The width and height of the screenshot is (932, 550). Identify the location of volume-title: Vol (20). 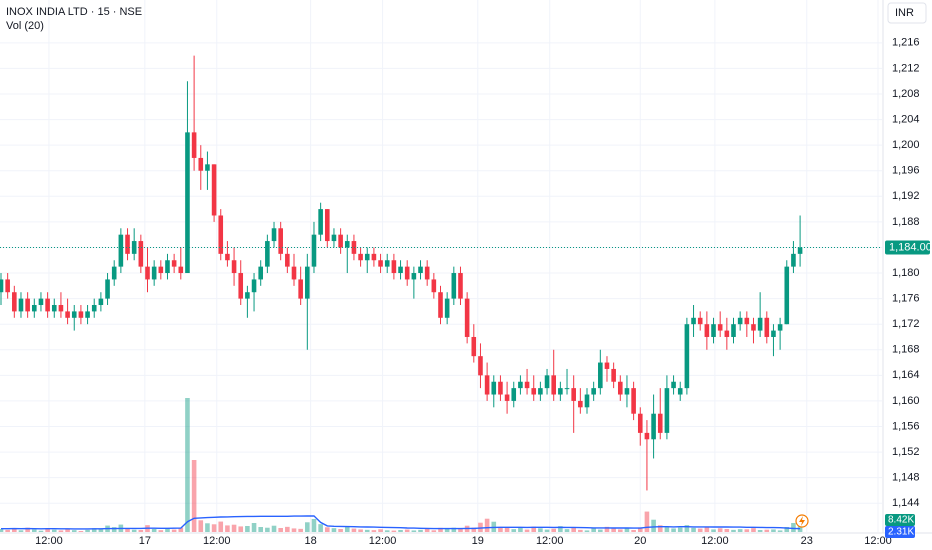
(25, 26).